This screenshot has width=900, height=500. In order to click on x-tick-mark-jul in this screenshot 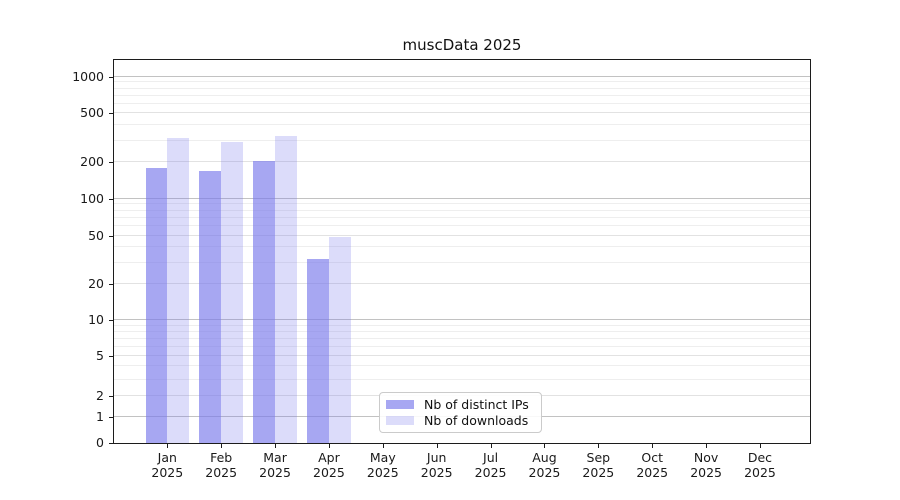, I will do `click(491, 446)`.